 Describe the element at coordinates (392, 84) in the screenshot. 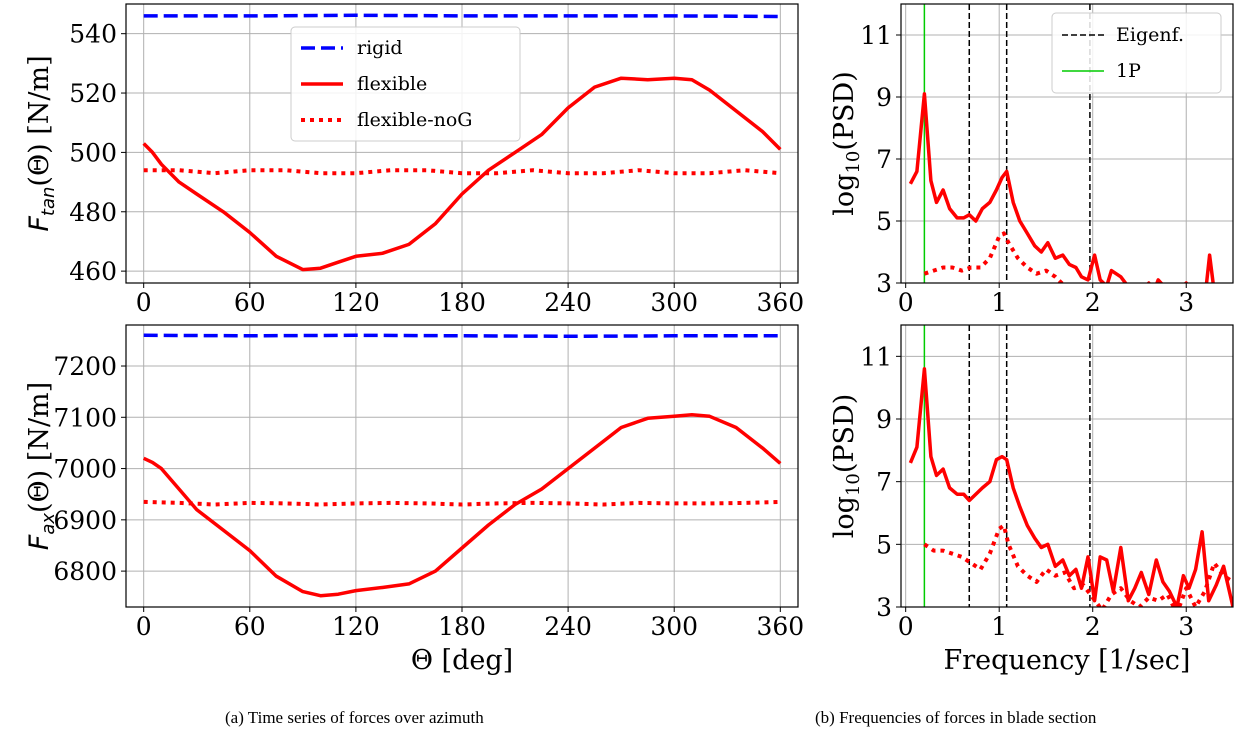

I see `legend-label: flexible` at that location.